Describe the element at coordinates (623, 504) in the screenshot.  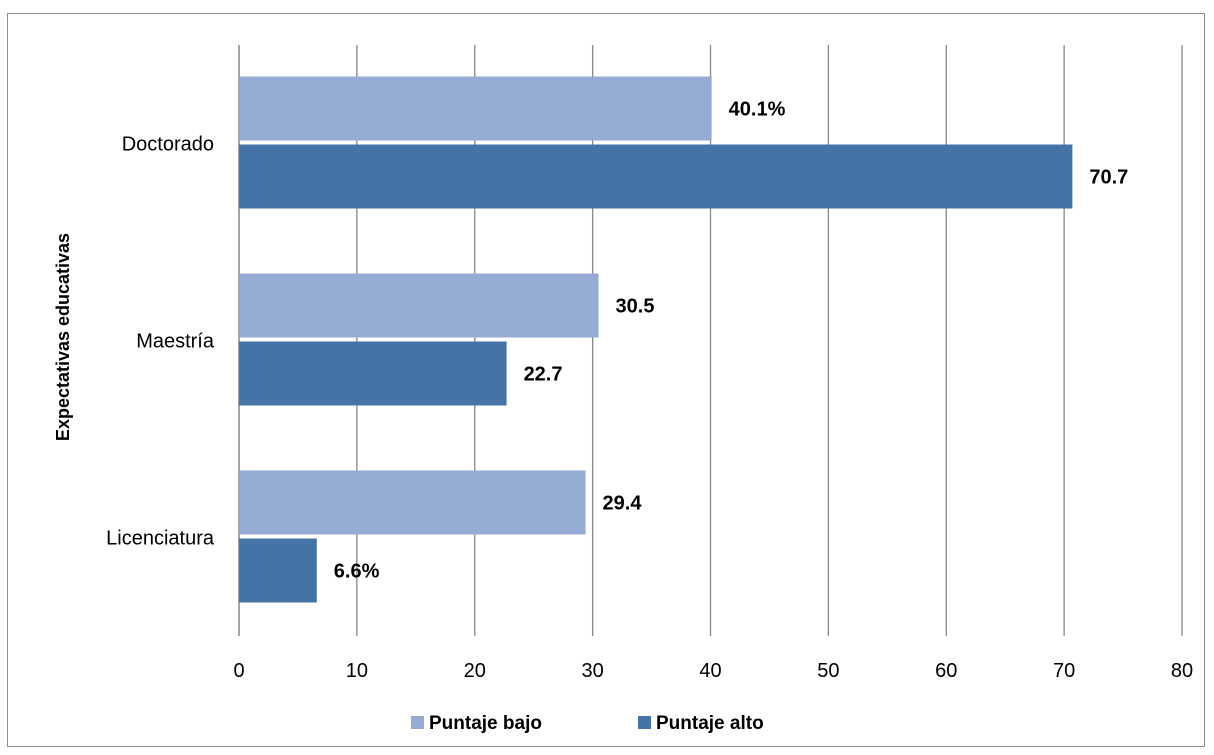
I see `data-label: 29.4` at that location.